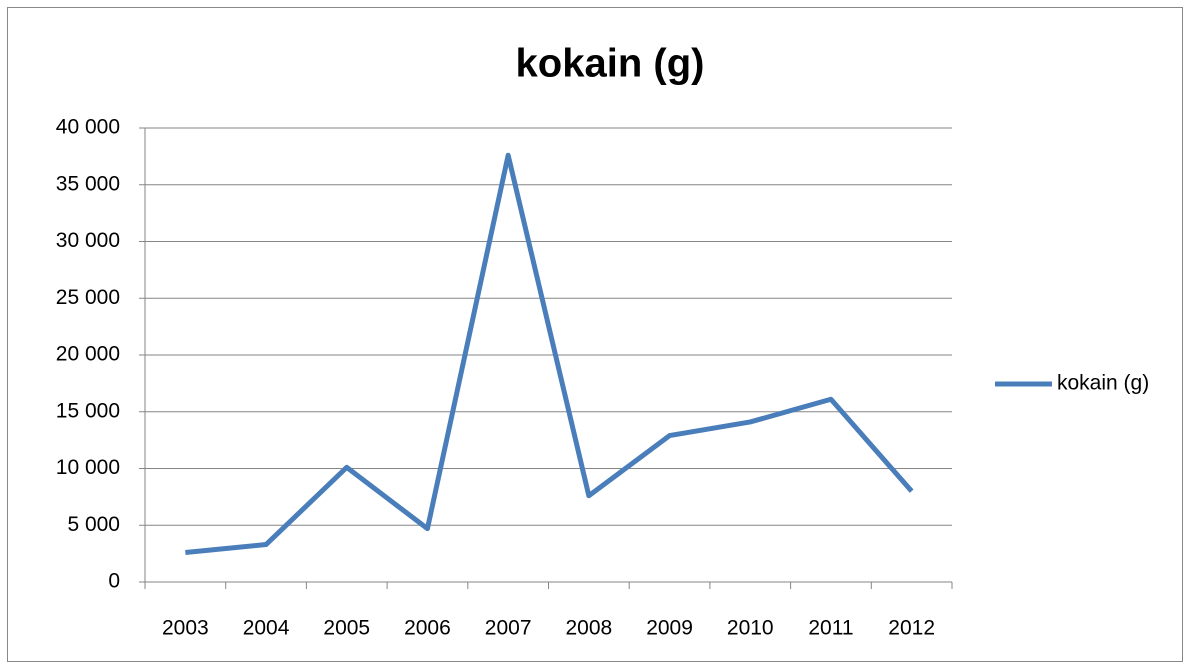  I want to click on x-tick-label: 2008, so click(588, 628).